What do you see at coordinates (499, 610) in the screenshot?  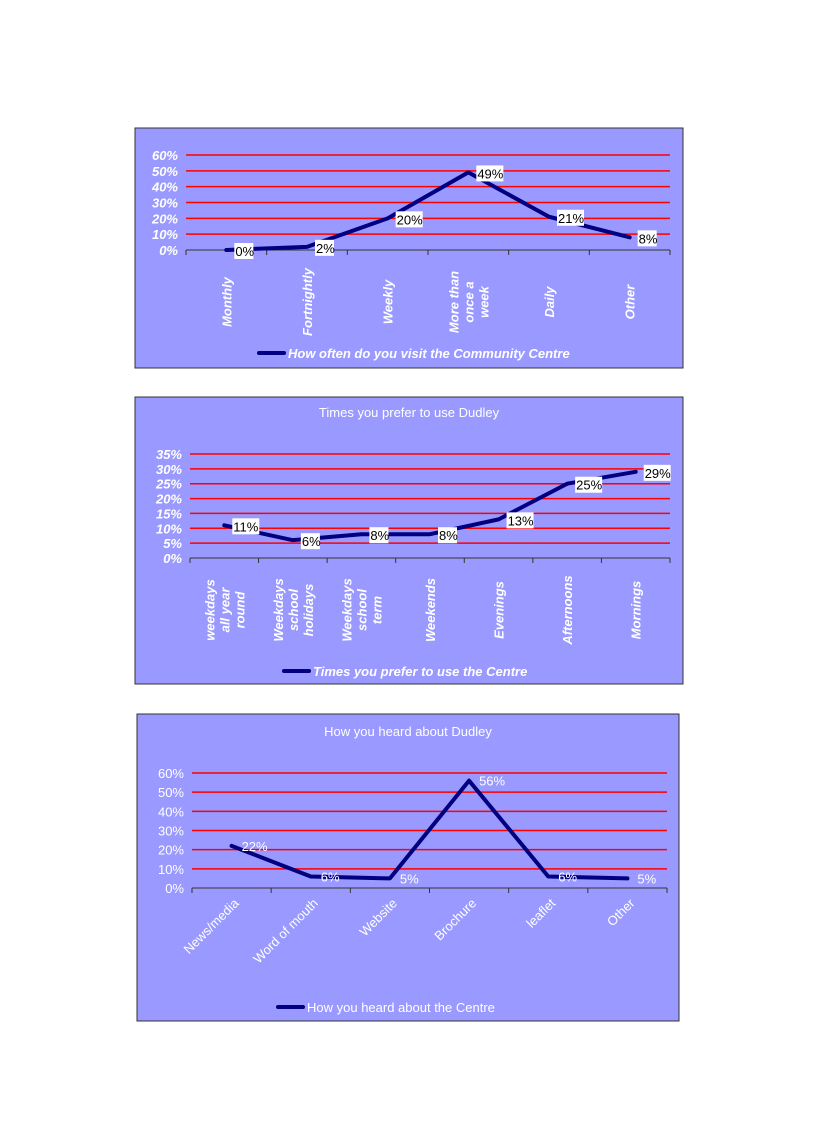 I see `x-tick-label: Evenings` at bounding box center [499, 610].